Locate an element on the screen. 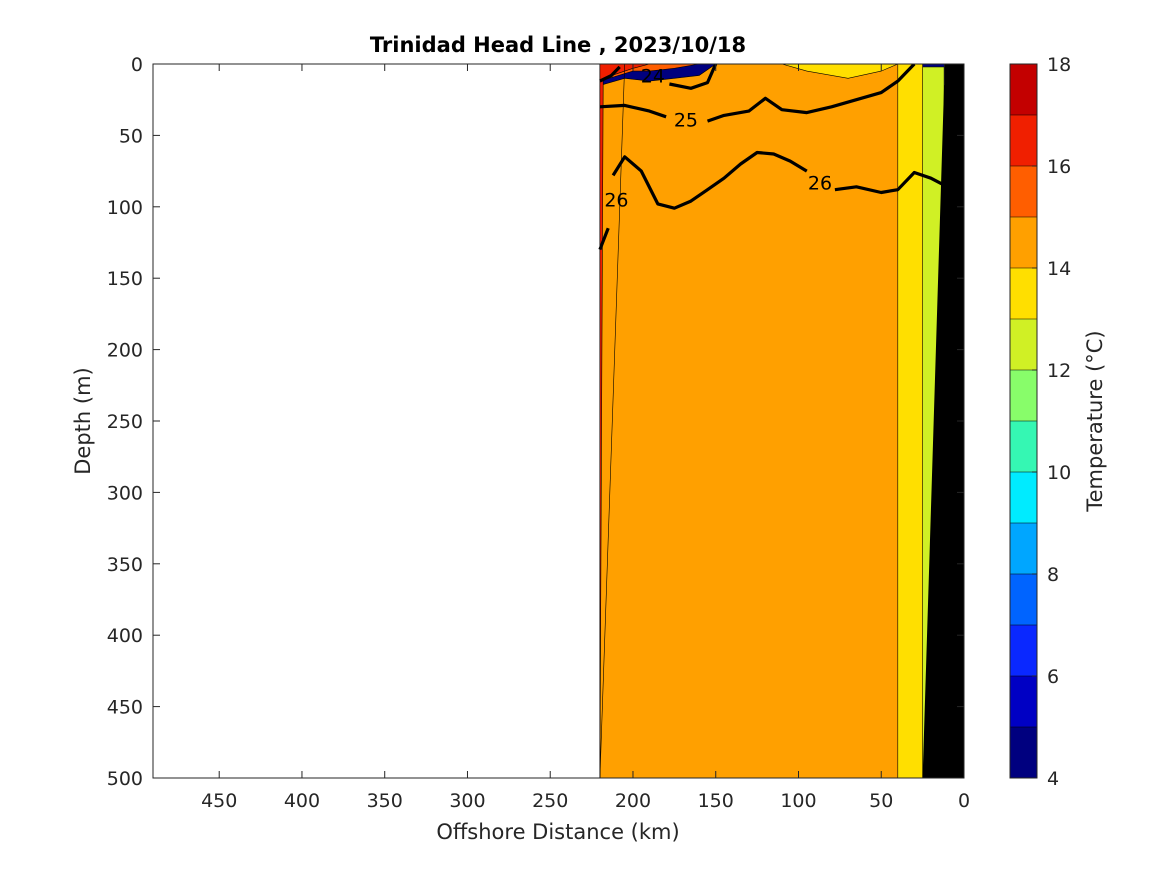 The width and height of the screenshot is (1167, 875). y-axis-label: Depth (m) is located at coordinates (83, 420).